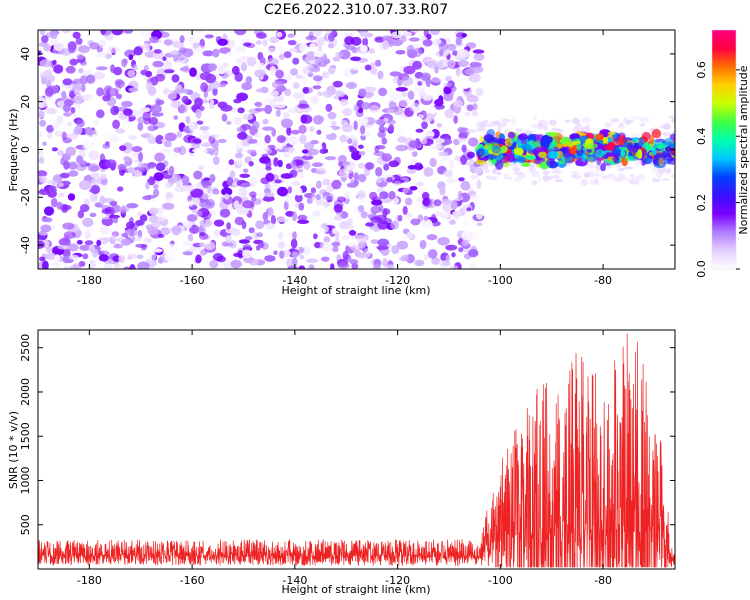 The width and height of the screenshot is (750, 600). Describe the element at coordinates (25, 436) in the screenshot. I see `y-tick-label: 1500` at that location.